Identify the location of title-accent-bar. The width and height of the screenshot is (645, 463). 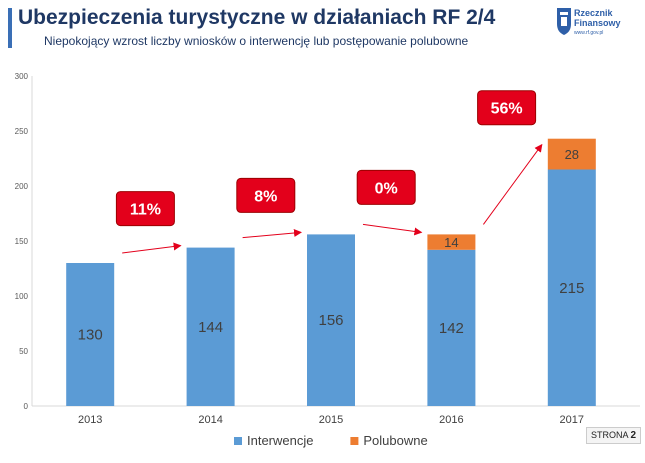
(10, 28).